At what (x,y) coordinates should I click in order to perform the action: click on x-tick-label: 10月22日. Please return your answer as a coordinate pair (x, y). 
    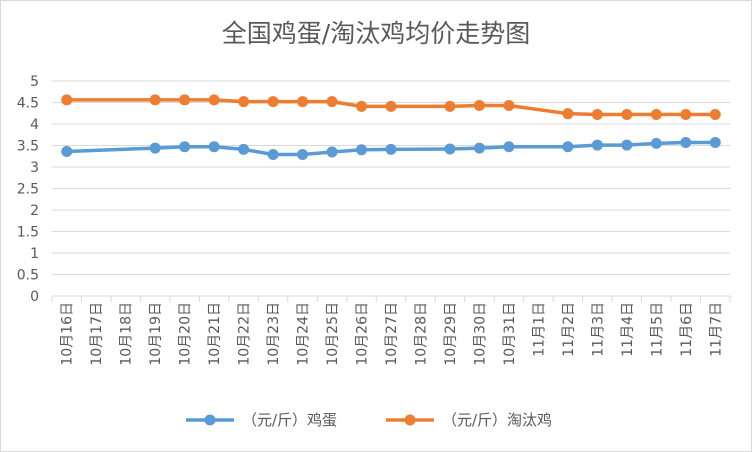
    Looking at the image, I should click on (245, 334).